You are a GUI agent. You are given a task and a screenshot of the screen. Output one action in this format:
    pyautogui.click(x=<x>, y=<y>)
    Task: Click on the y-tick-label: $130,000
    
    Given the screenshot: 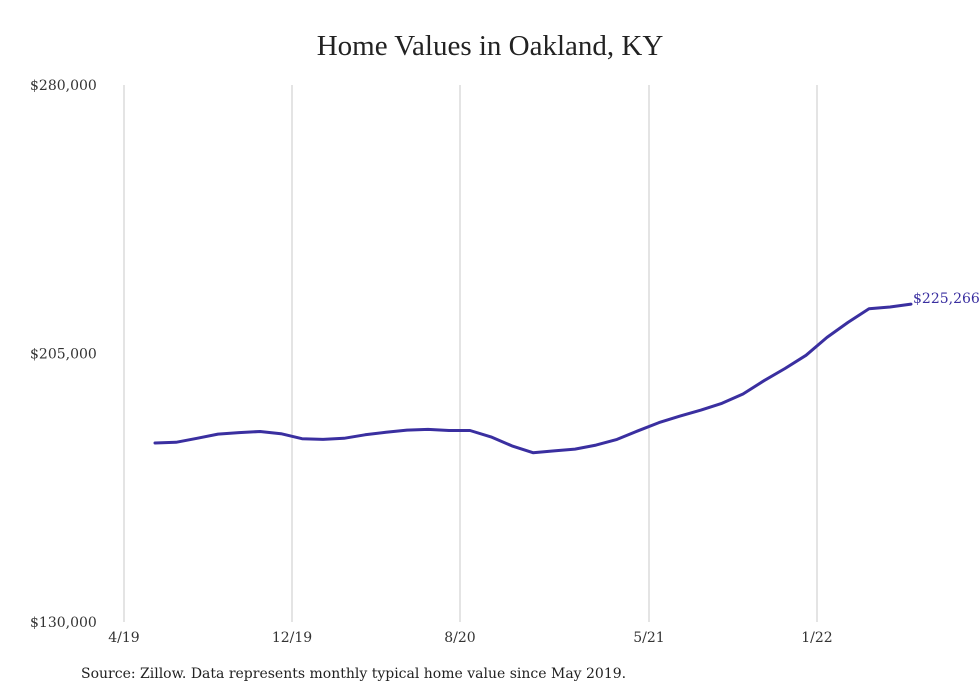 What is the action you would take?
    pyautogui.click(x=63, y=623)
    